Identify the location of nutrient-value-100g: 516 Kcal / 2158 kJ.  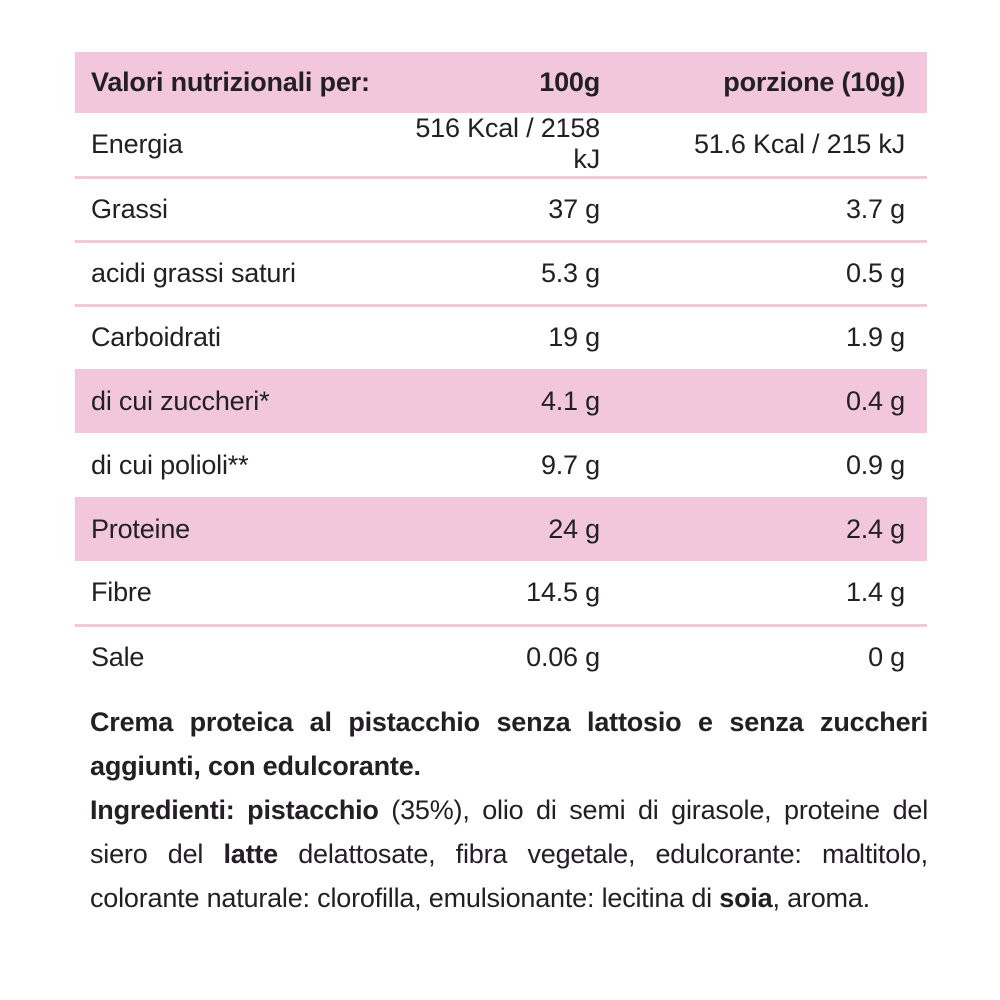
(495, 146).